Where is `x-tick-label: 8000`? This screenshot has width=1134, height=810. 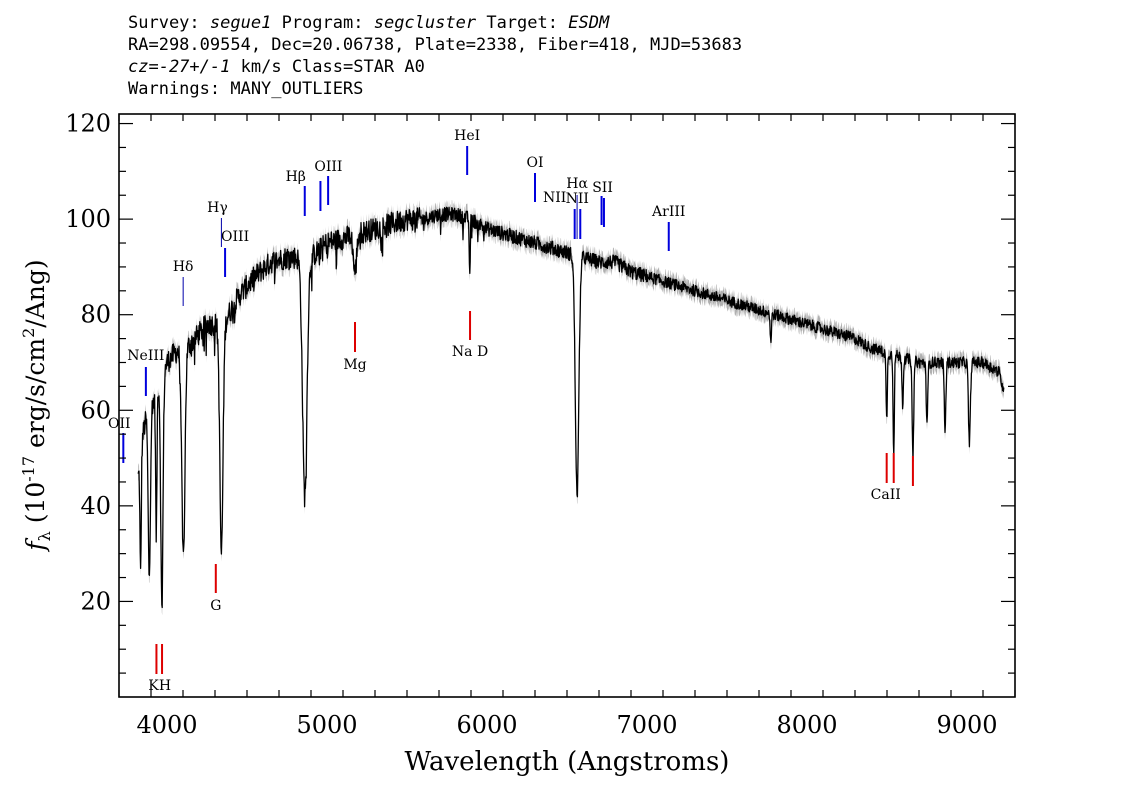 x-tick-label: 8000 is located at coordinates (806, 725).